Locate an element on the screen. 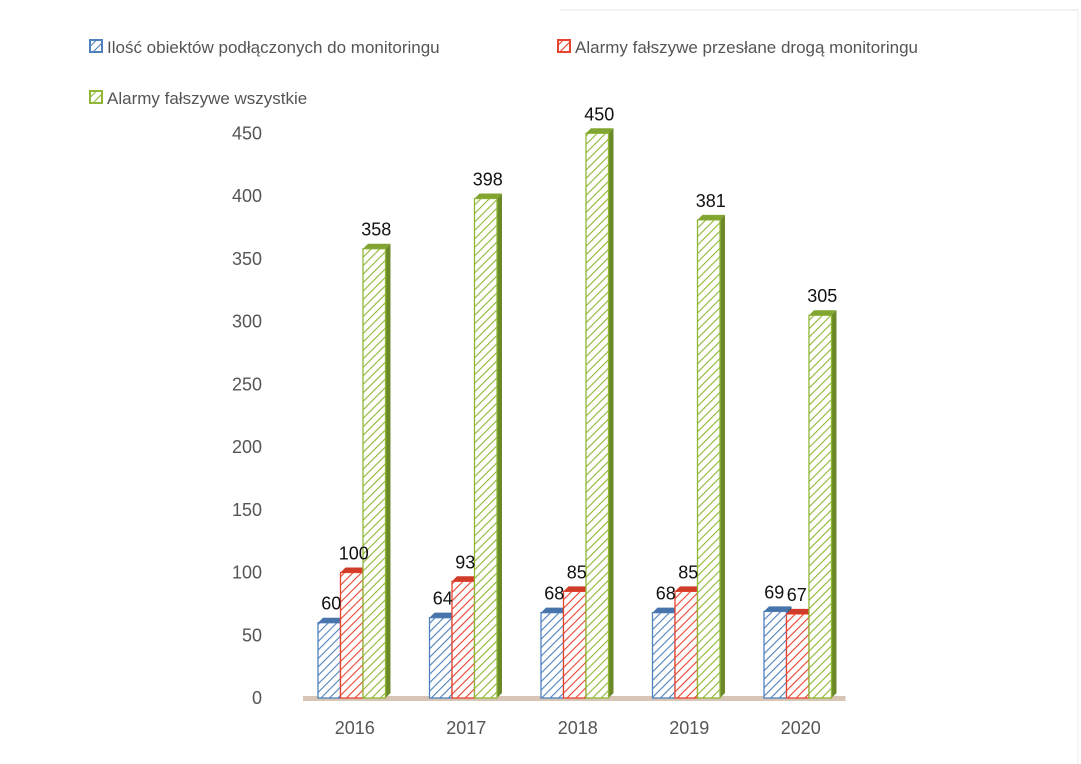 The height and width of the screenshot is (764, 1081). legend-item: Alarmy fałszywe wszystkie is located at coordinates (198, 98).